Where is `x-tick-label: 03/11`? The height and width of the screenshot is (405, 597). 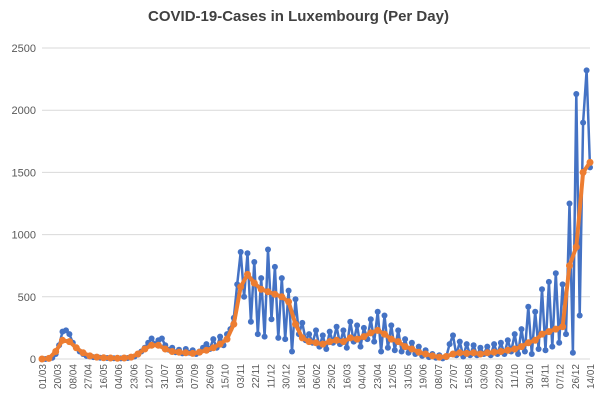 x-tick-label: 03/11 is located at coordinates (241, 376).